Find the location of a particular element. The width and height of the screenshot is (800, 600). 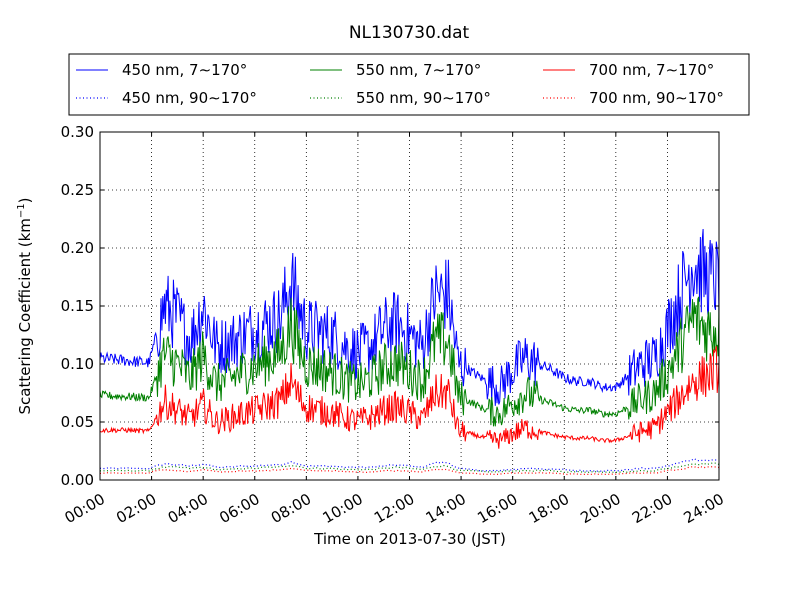

y-tick-label: 0.25 is located at coordinates (77, 190).